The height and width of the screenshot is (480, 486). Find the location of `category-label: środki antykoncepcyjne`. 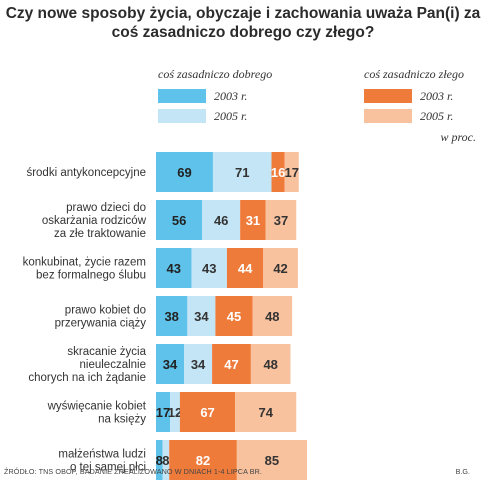

category-label: środki antykoncepcyjne is located at coordinates (86, 173).